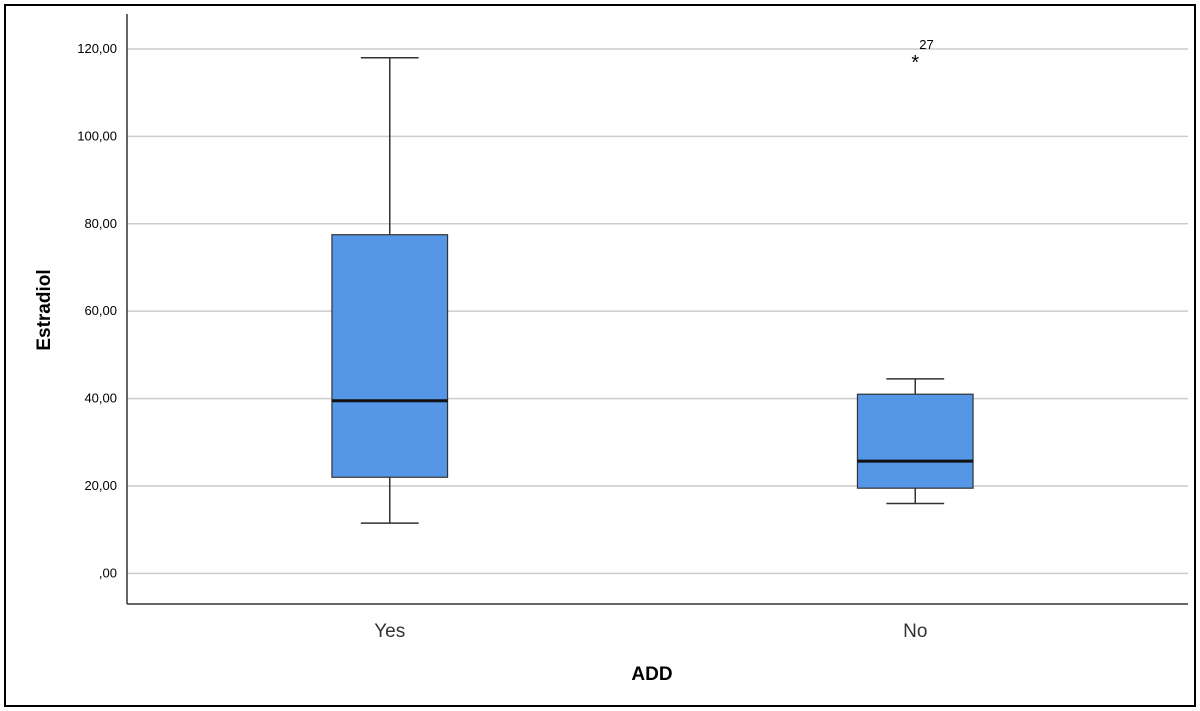  I want to click on y-tick-label: 40,00, so click(100, 398).